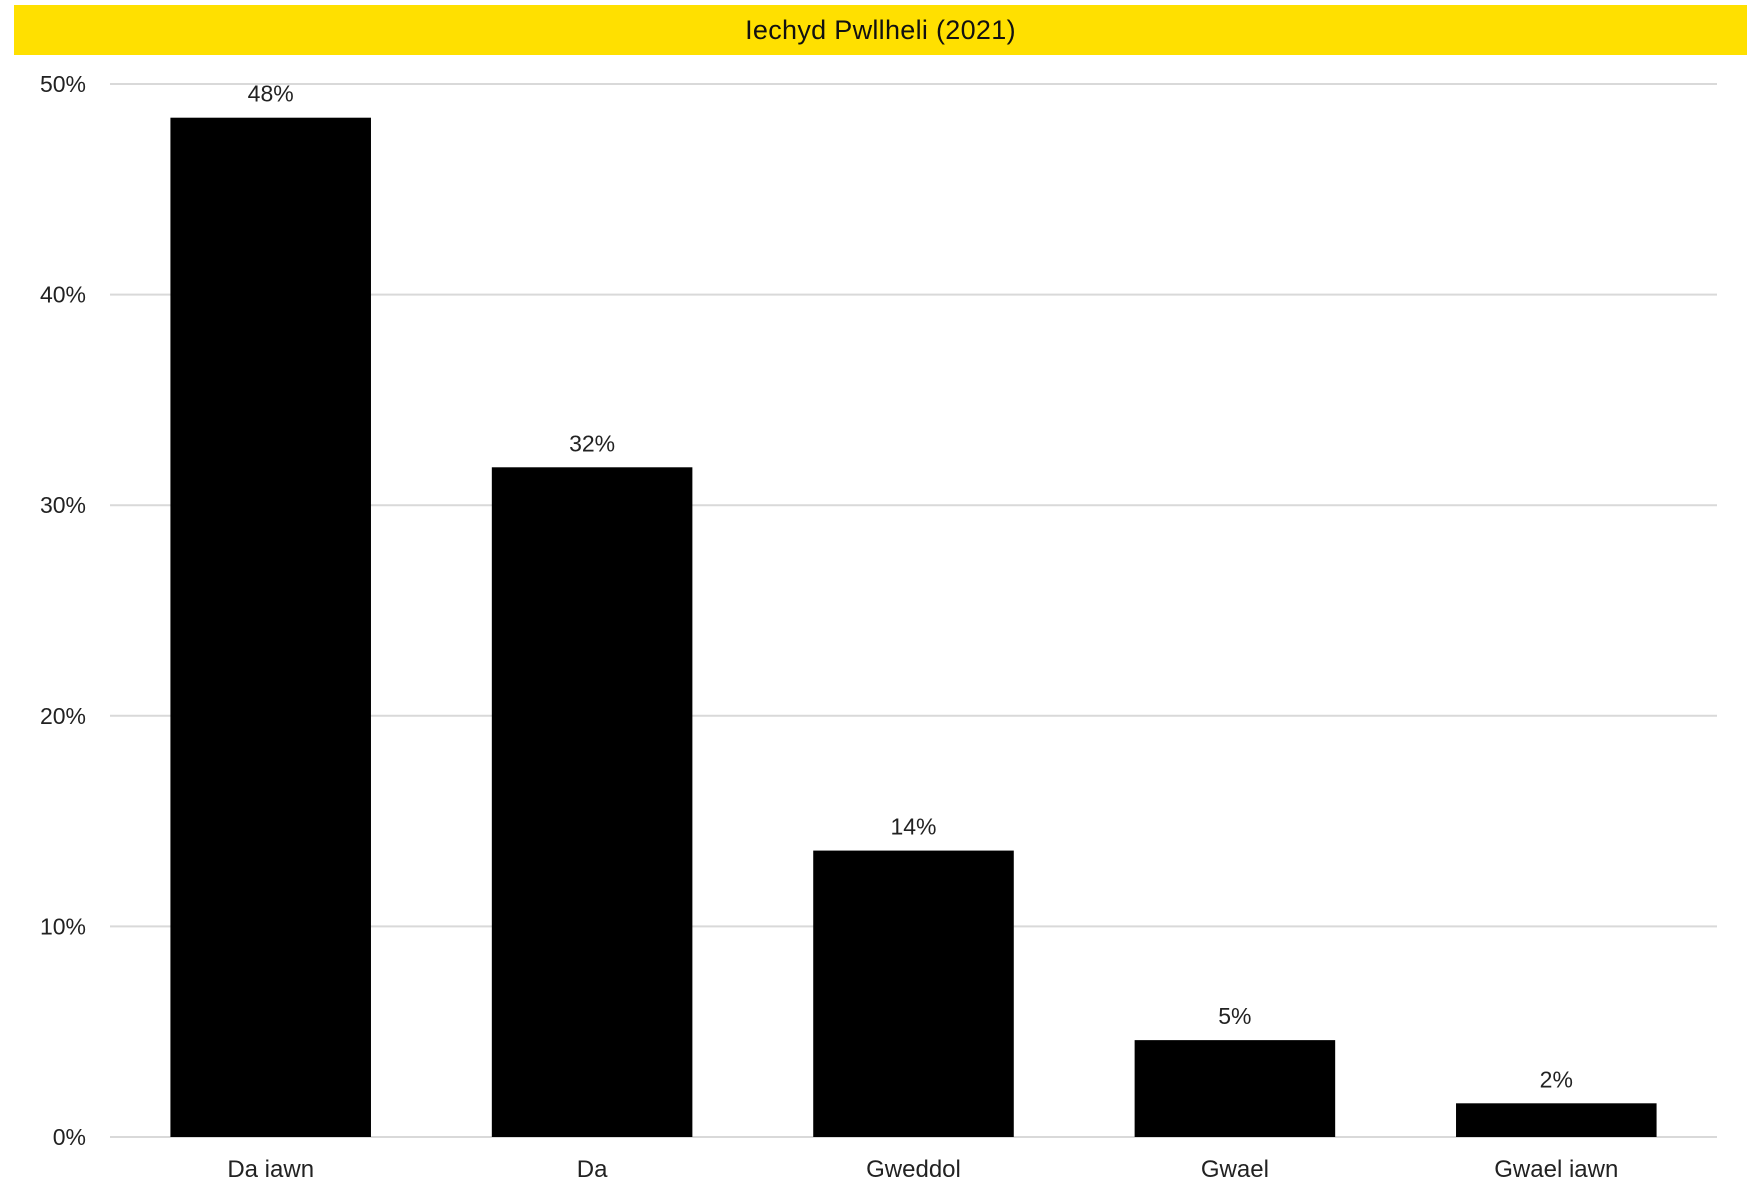  Describe the element at coordinates (1556, 1167) in the screenshot. I see `x-category-label: Gwael iawn` at that location.